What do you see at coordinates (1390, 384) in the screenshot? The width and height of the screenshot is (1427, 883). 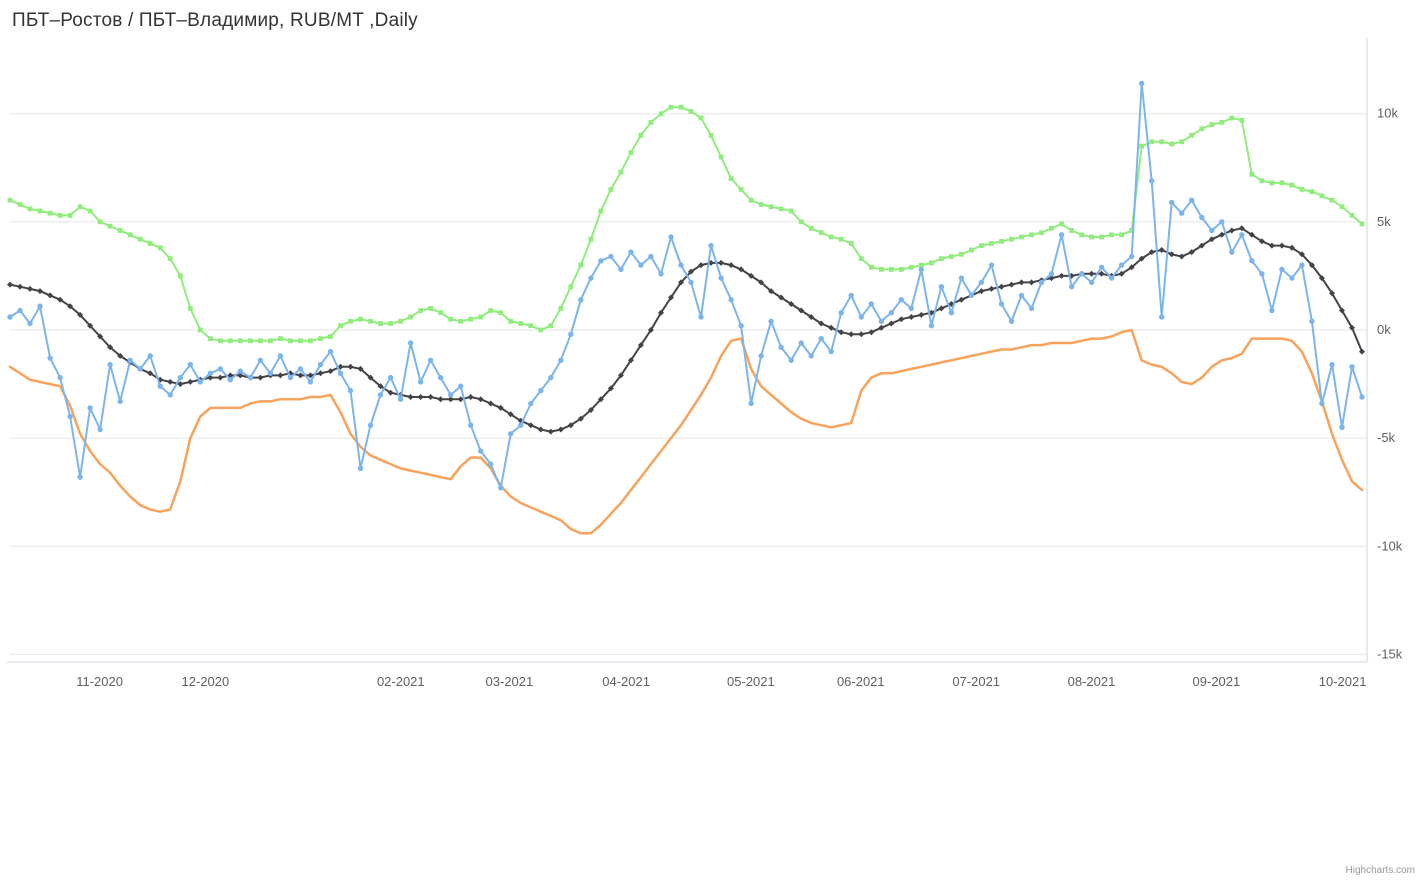 I see `y-axis-labels: 10k 5k 0k -5k -10k -15k` at bounding box center [1390, 384].